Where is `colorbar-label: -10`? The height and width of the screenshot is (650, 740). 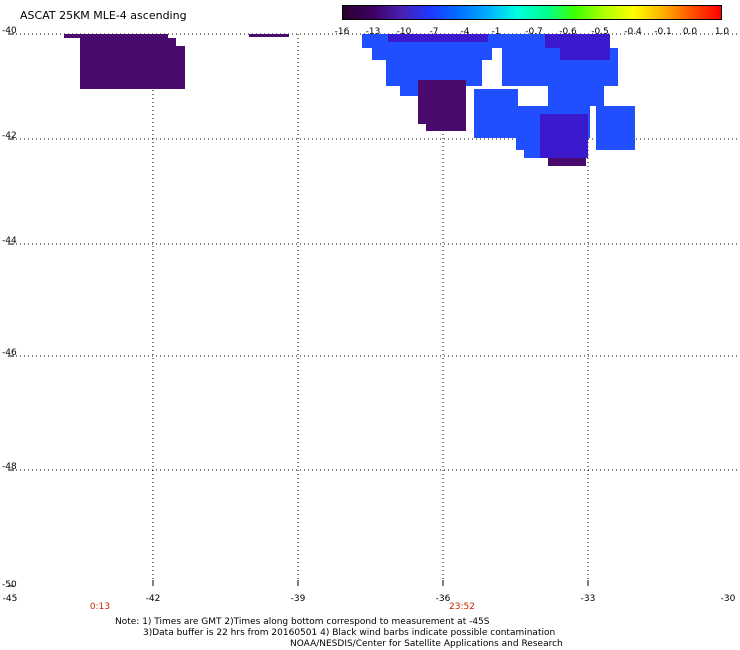
colorbar-label: -10 is located at coordinates (404, 32).